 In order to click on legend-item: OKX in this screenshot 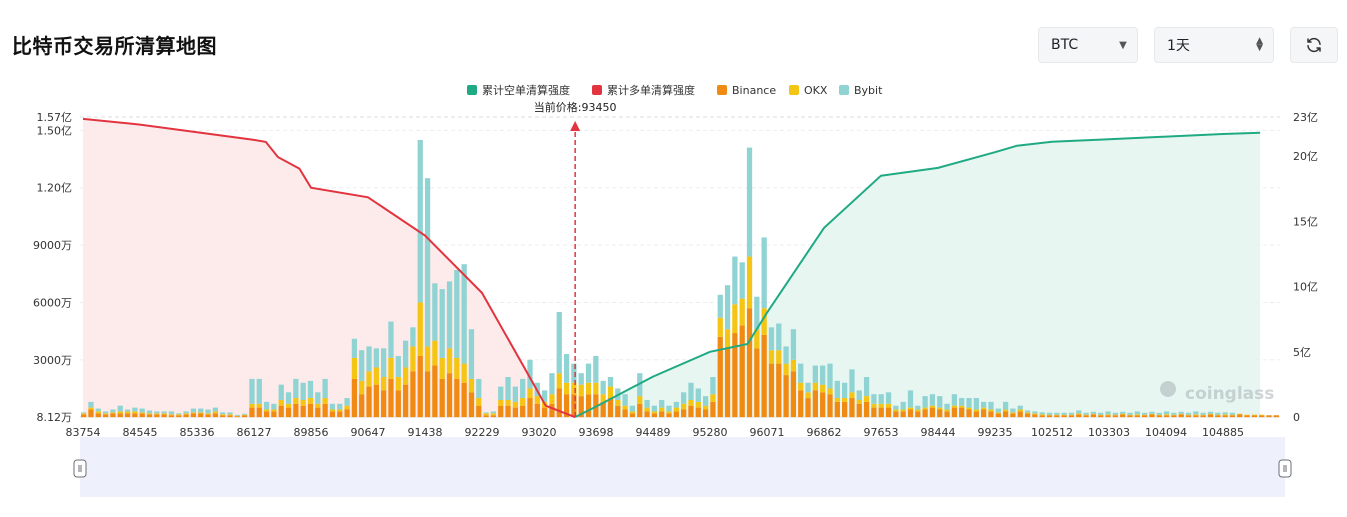, I will do `click(808, 90)`.